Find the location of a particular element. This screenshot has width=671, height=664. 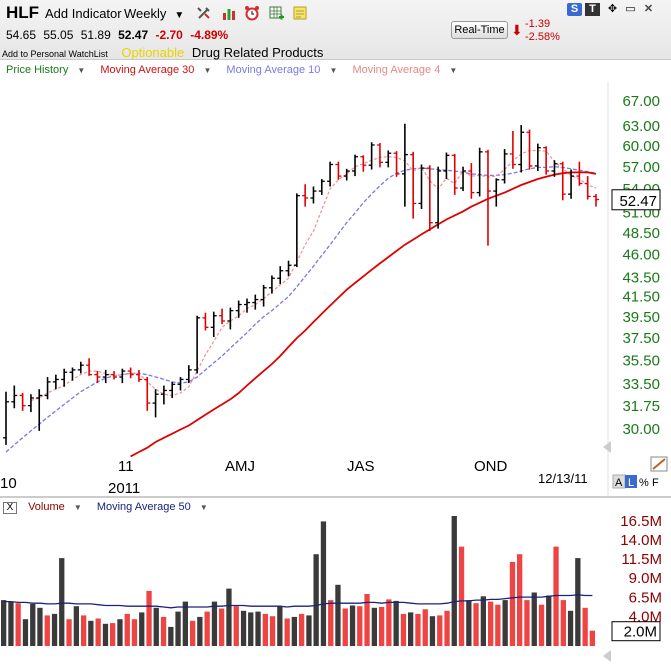

scale-log-button is located at coordinates (631, 481).